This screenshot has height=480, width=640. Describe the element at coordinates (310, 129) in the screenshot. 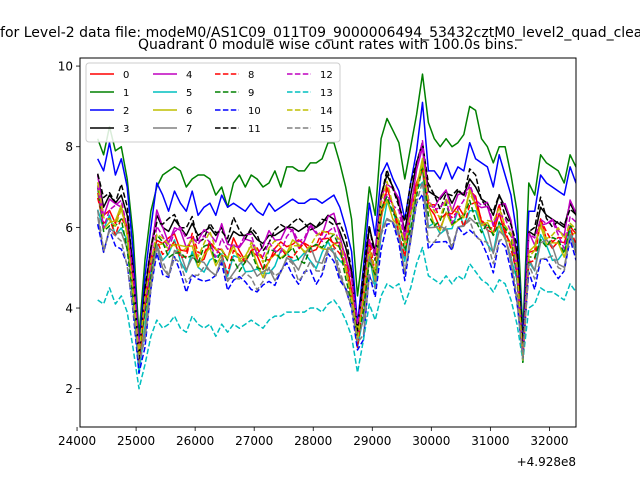

I see `legend-entry-15: 15` at that location.